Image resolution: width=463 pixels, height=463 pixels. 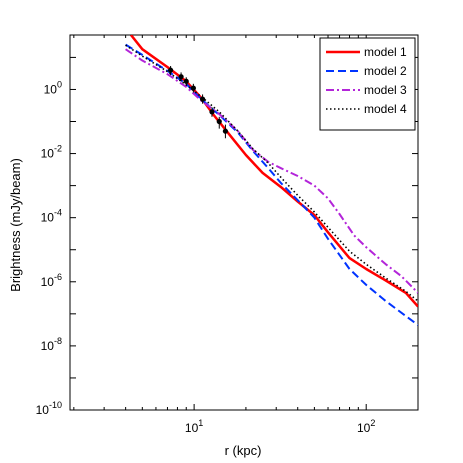 I want to click on legend-label: model 1, so click(x=385, y=52).